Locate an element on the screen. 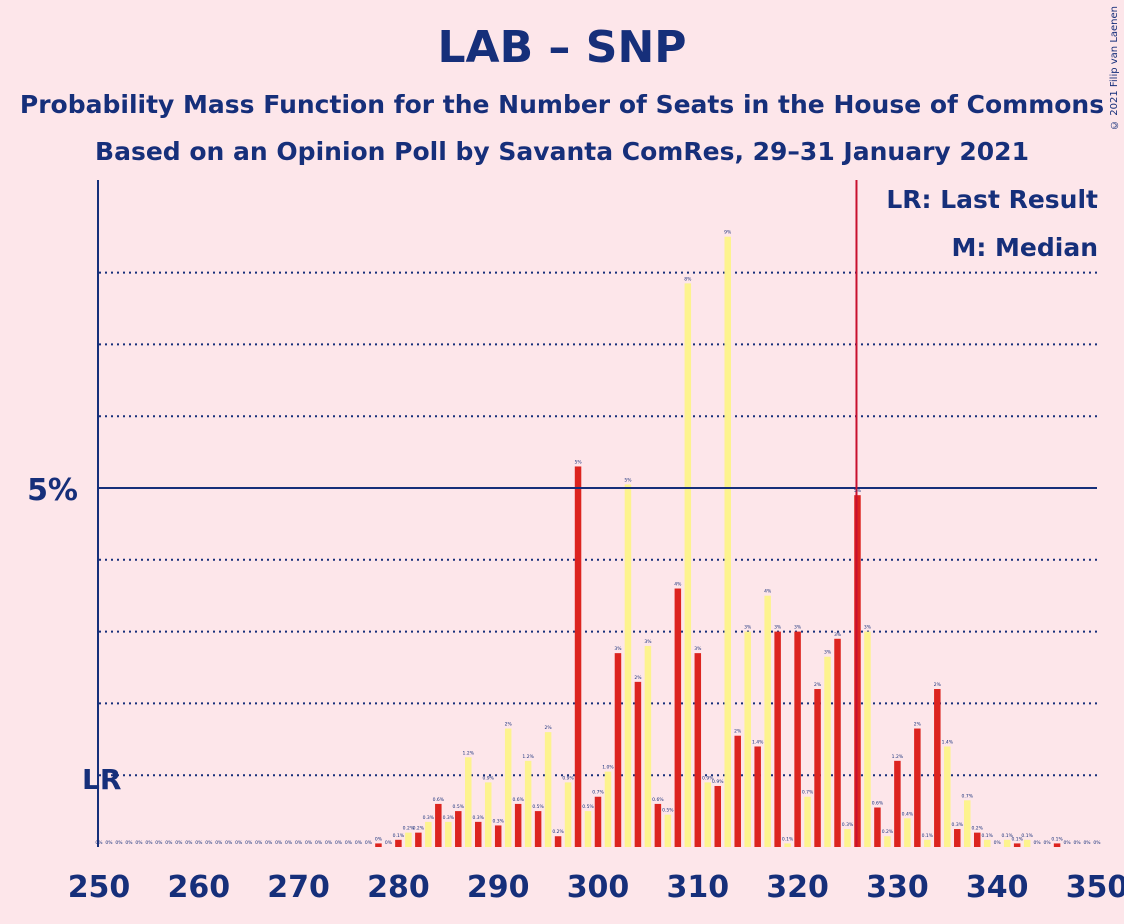  bar-label-293: 1.2% is located at coordinates (528, 757).